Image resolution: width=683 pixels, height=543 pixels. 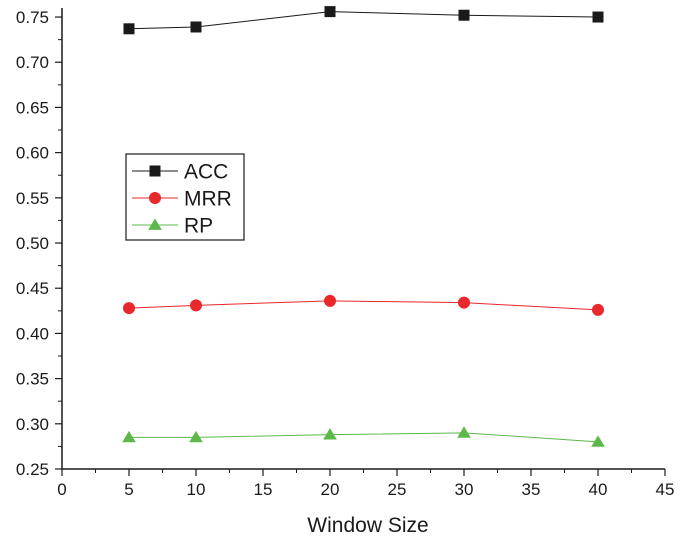 I want to click on y-tick-label: 0.50, so click(x=32, y=243).